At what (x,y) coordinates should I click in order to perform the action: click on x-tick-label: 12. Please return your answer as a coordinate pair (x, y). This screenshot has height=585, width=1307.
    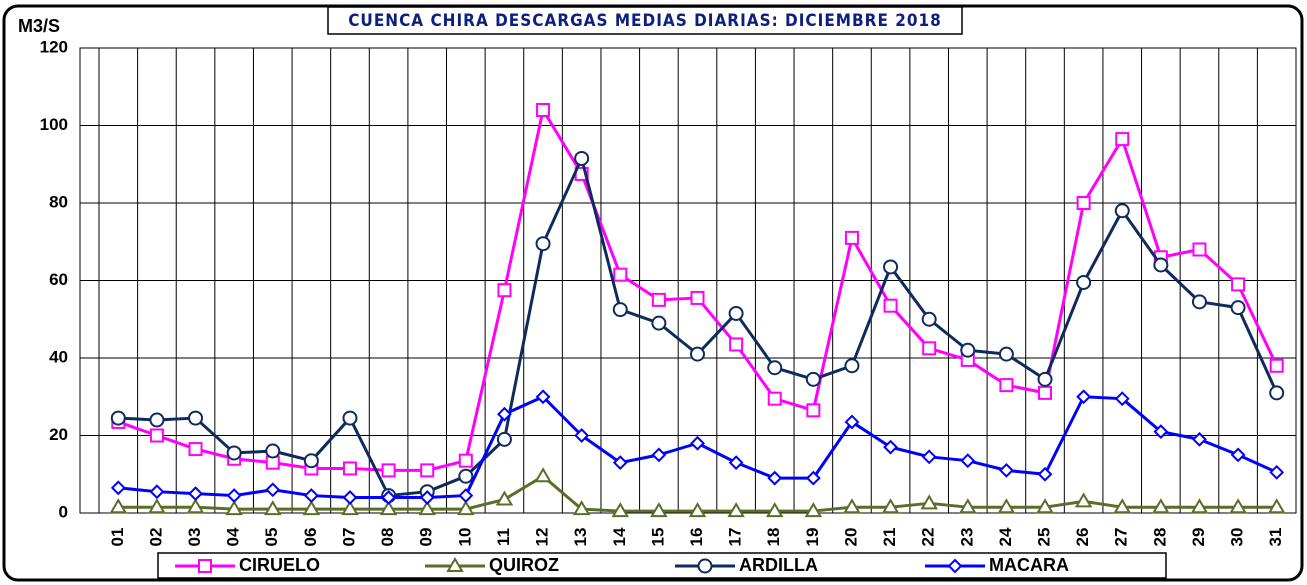
    Looking at the image, I should click on (542, 537).